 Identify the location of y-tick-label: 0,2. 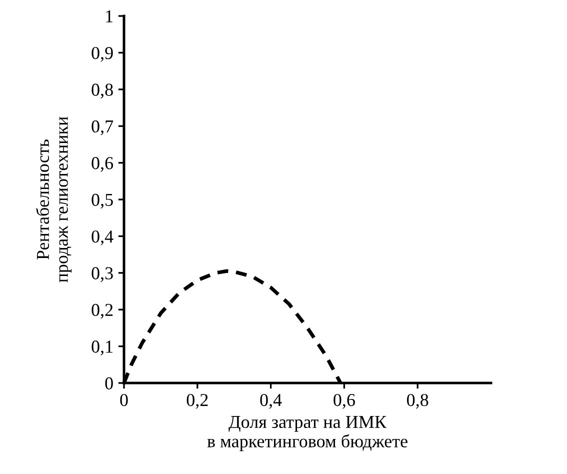
(102, 311).